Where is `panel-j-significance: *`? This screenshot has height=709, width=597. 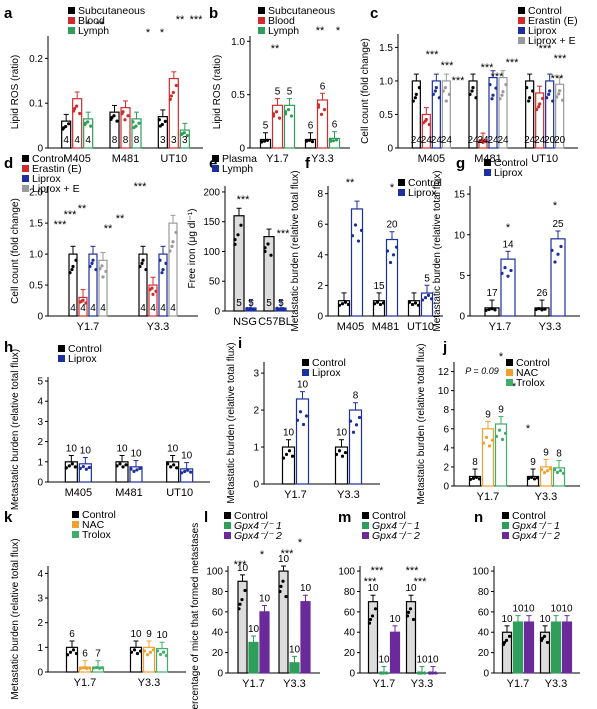
panel-j-significance: * is located at coordinates (528, 429).